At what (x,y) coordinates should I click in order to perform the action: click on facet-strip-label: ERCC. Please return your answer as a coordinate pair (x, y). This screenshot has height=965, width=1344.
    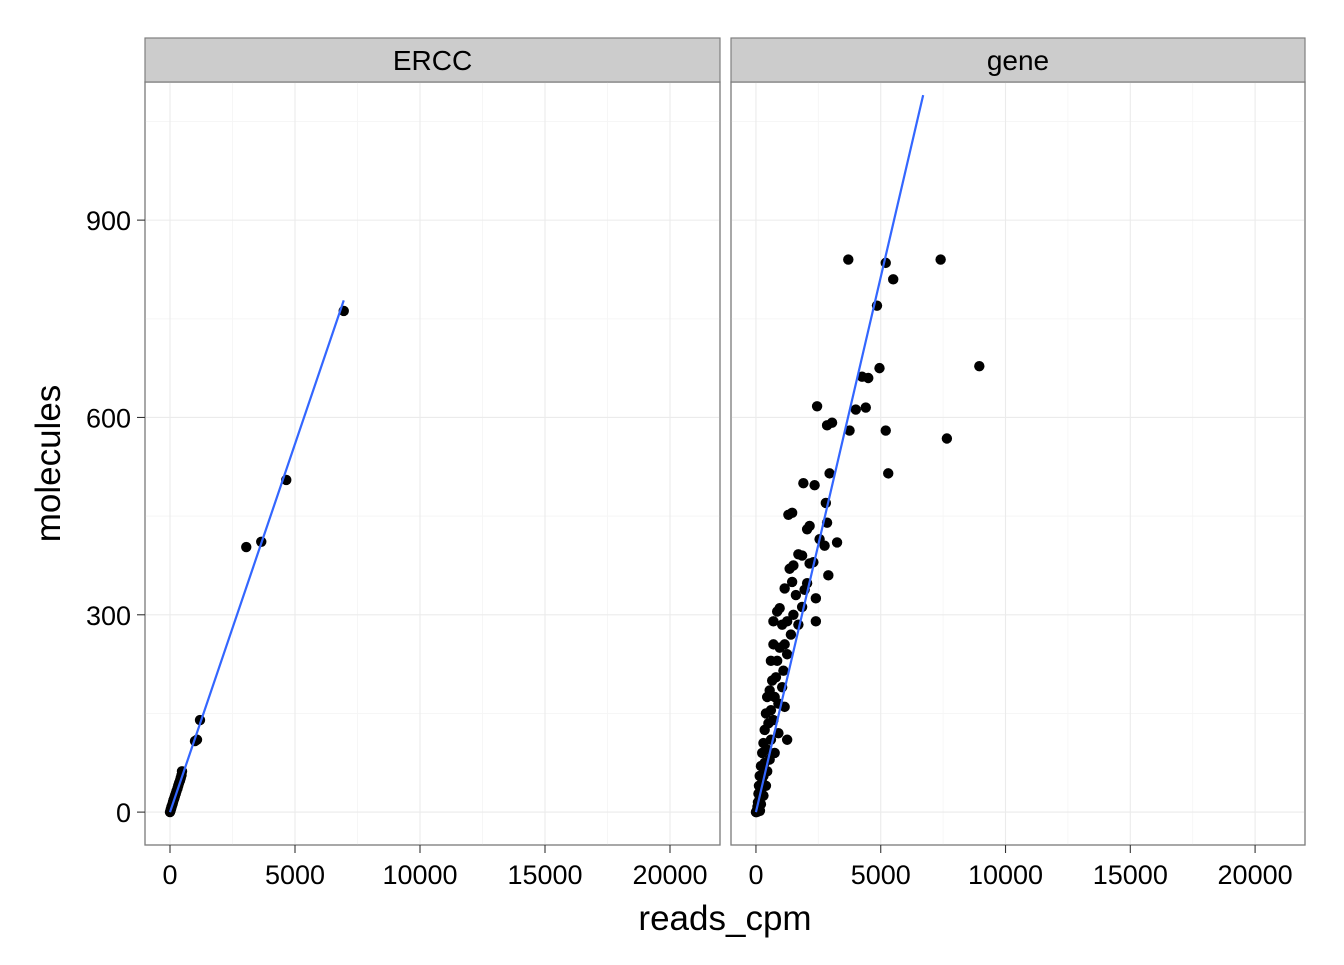
    Looking at the image, I should click on (432, 60).